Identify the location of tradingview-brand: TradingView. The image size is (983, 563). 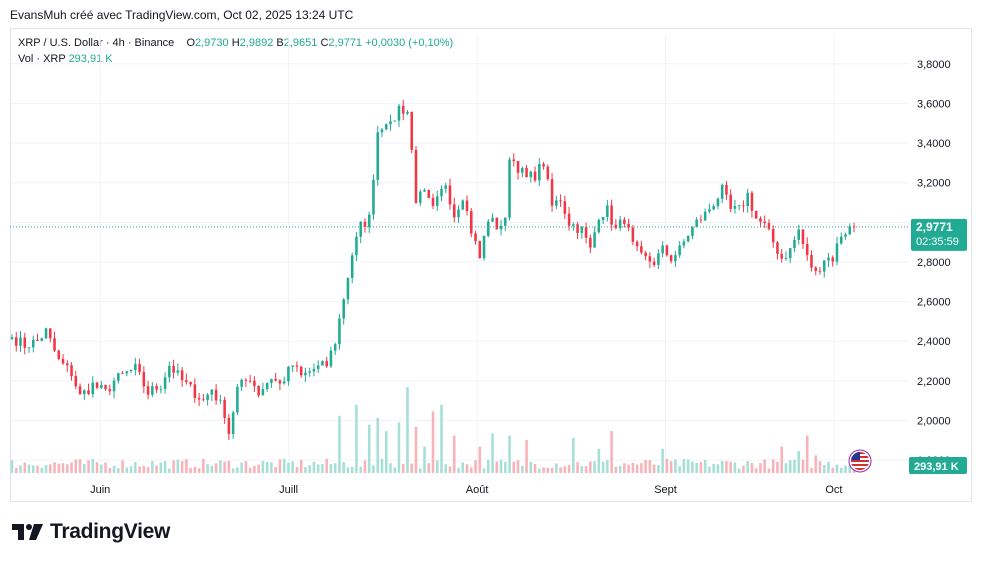
(91, 532).